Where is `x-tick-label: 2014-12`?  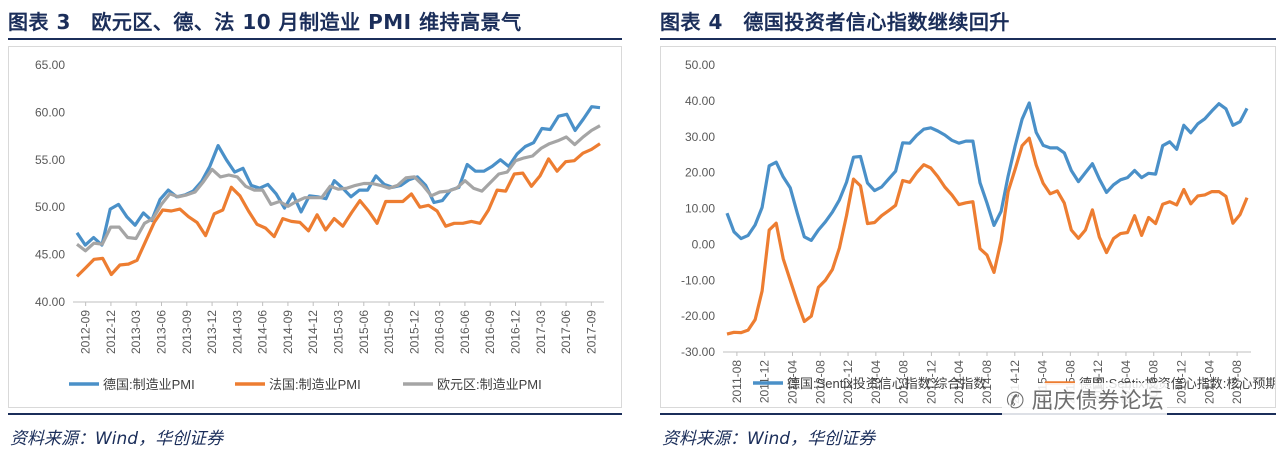
x-tick-label: 2014-12 is located at coordinates (313, 332).